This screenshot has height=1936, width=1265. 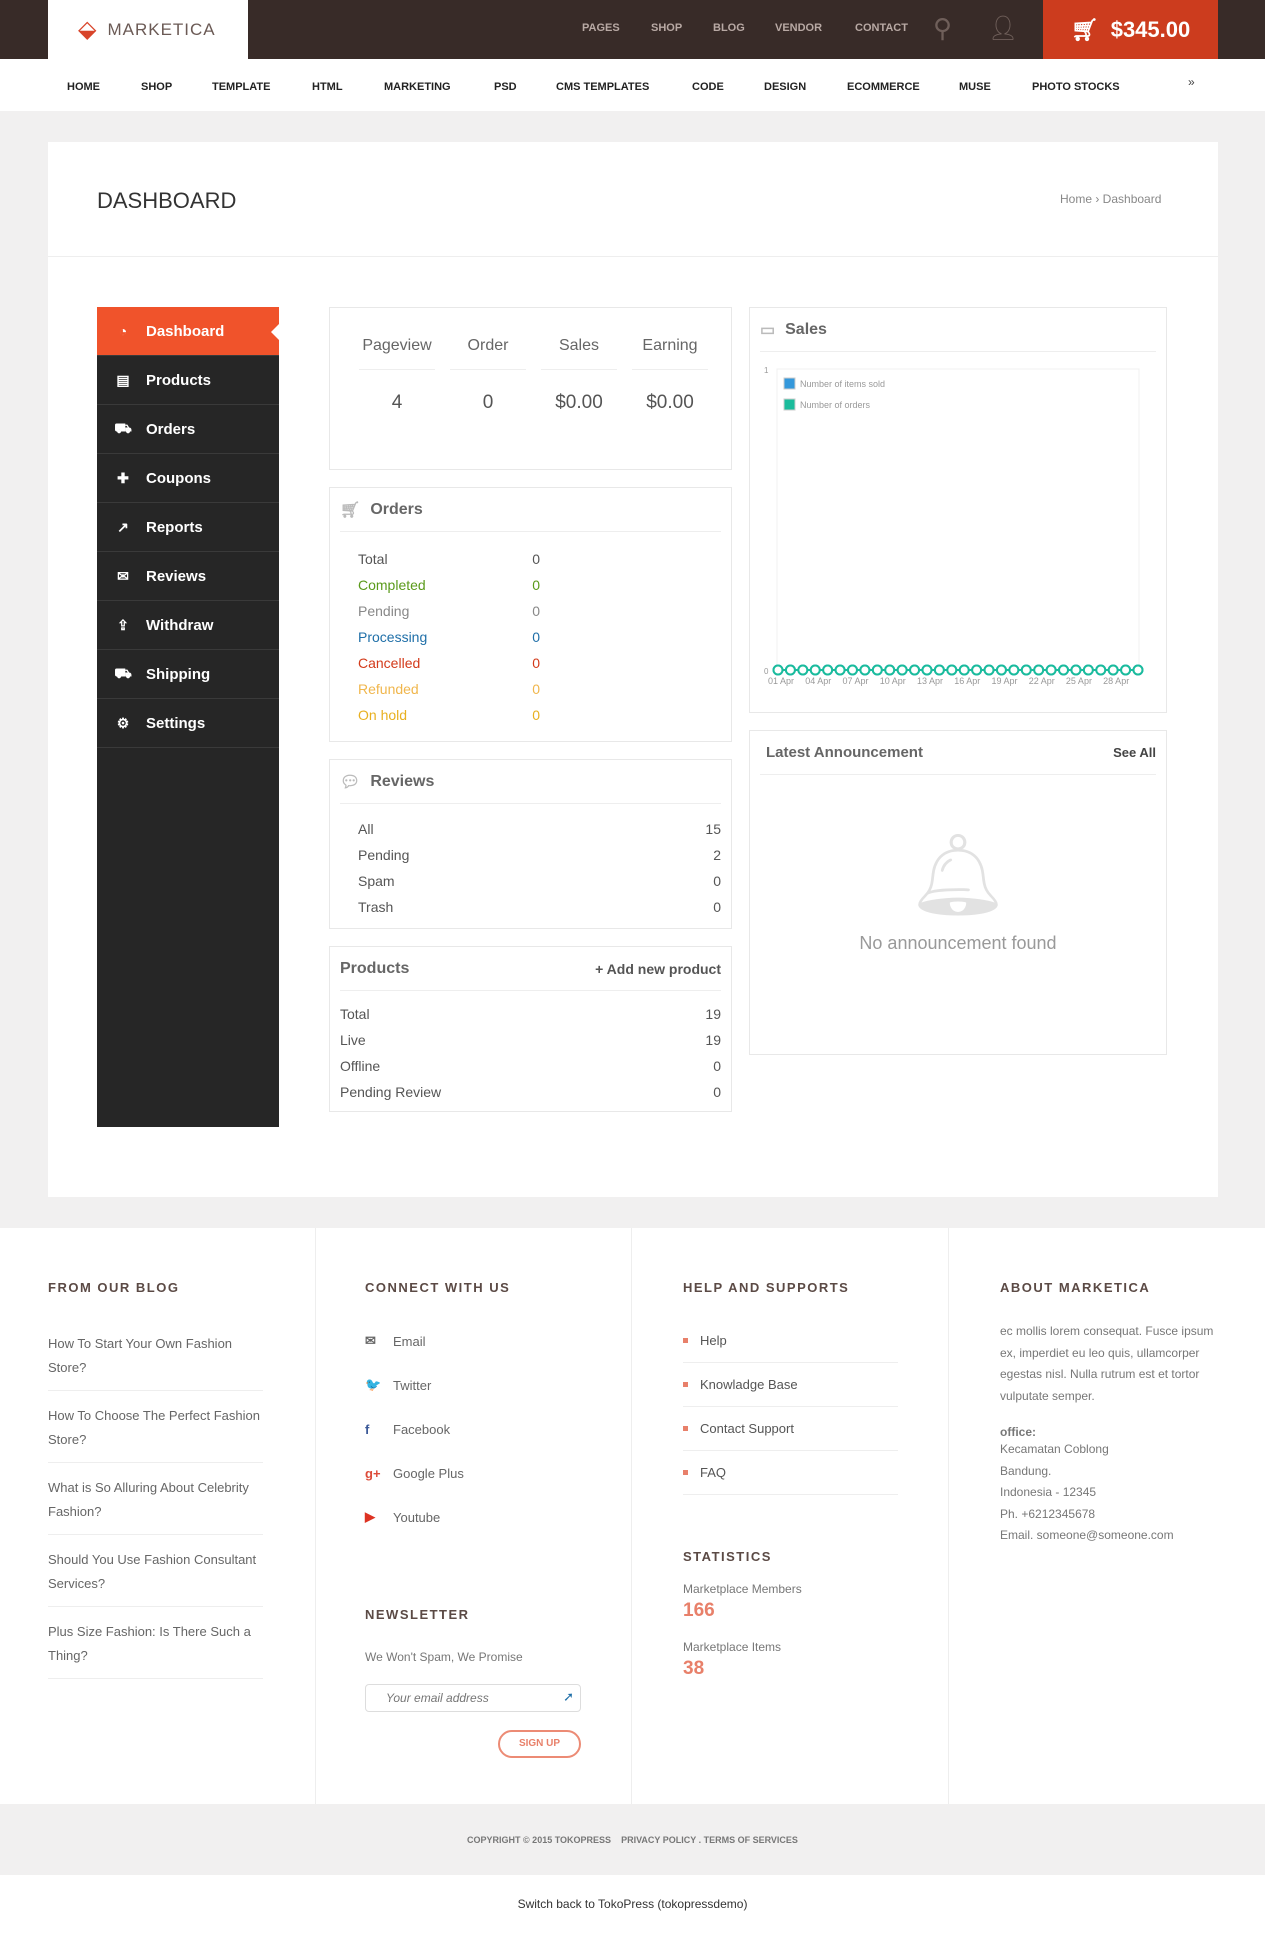 I want to click on menu-code: CODE, so click(x=708, y=87).